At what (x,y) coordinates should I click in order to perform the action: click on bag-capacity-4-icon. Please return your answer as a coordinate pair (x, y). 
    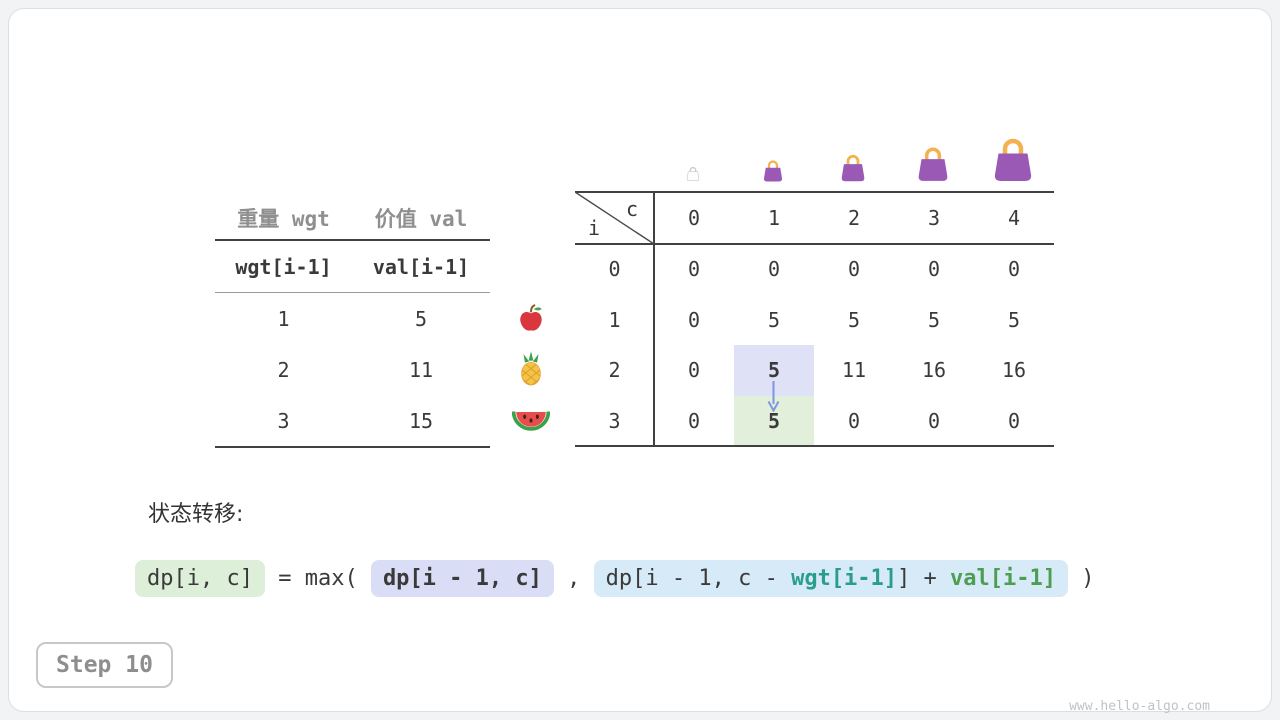
    Looking at the image, I should click on (1013, 159).